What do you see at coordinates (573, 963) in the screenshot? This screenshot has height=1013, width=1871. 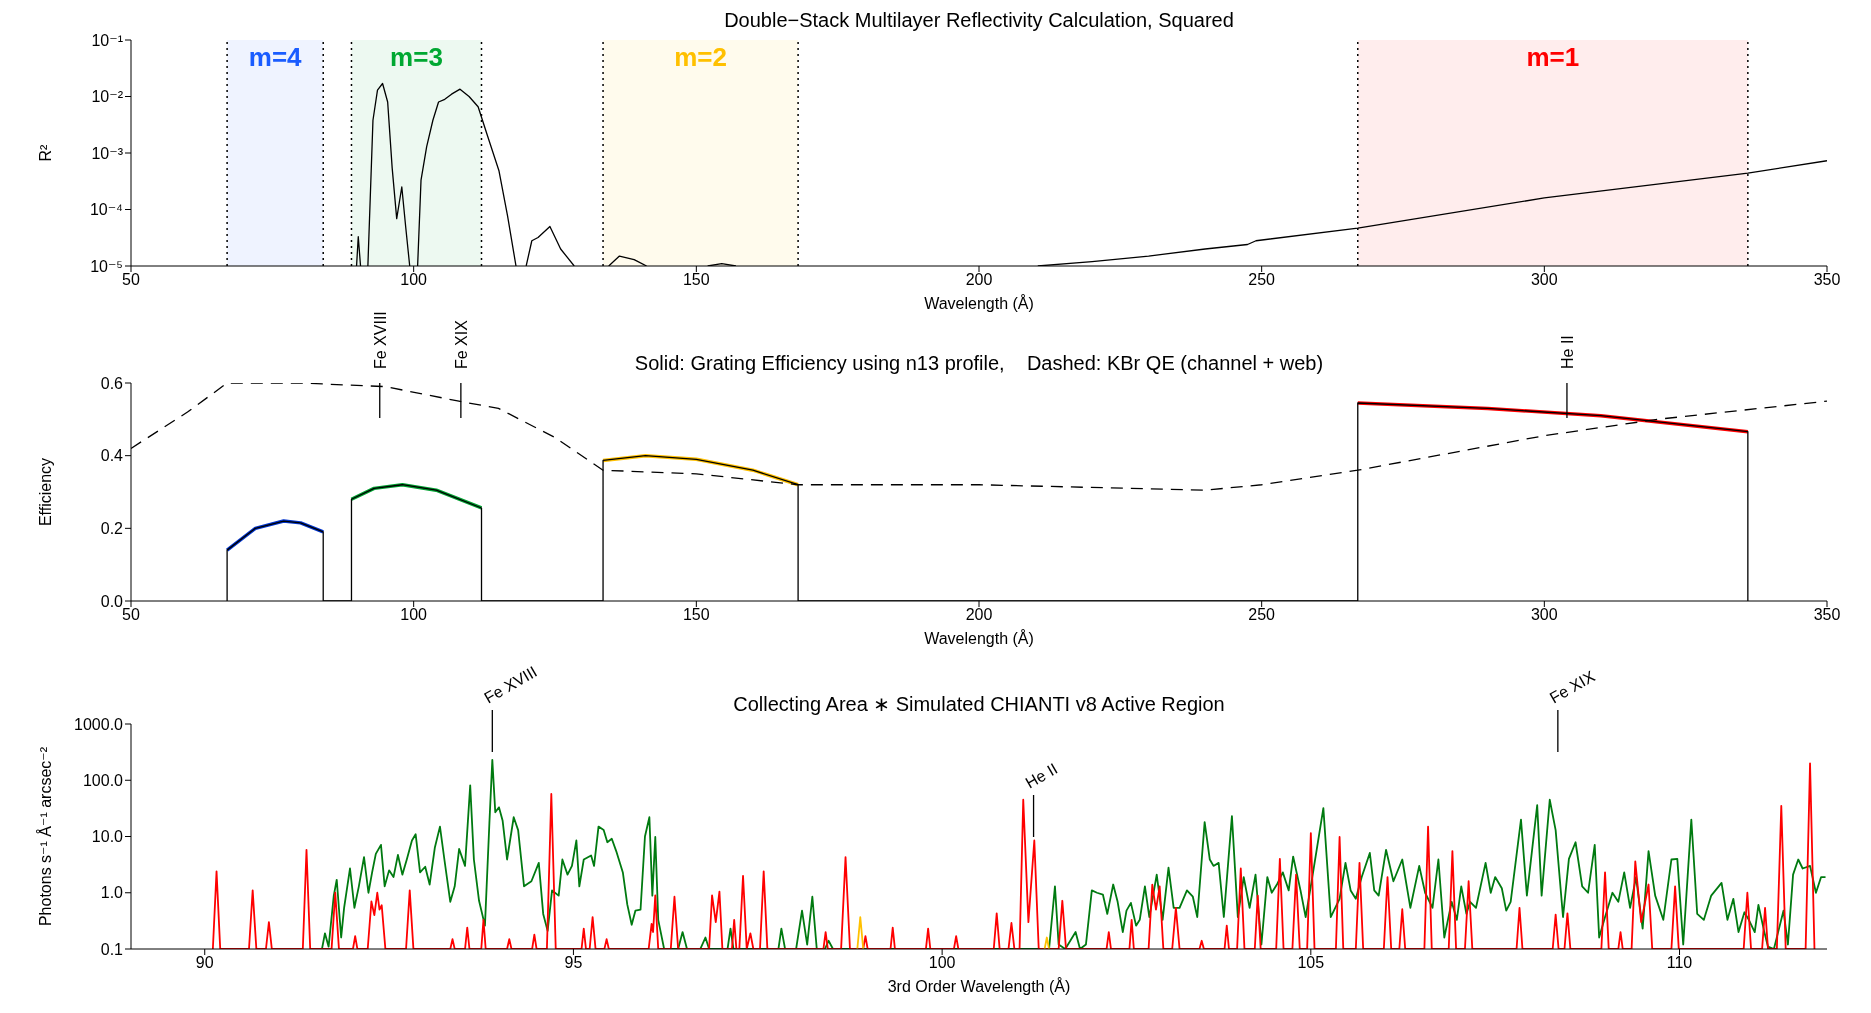 I see `x-tick-label: 95` at bounding box center [573, 963].